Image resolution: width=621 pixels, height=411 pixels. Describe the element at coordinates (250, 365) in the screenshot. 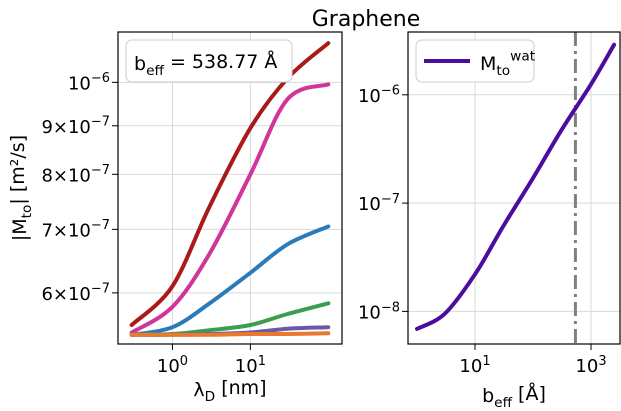

I see `left-chart-x-tick-label: 101​` at that location.